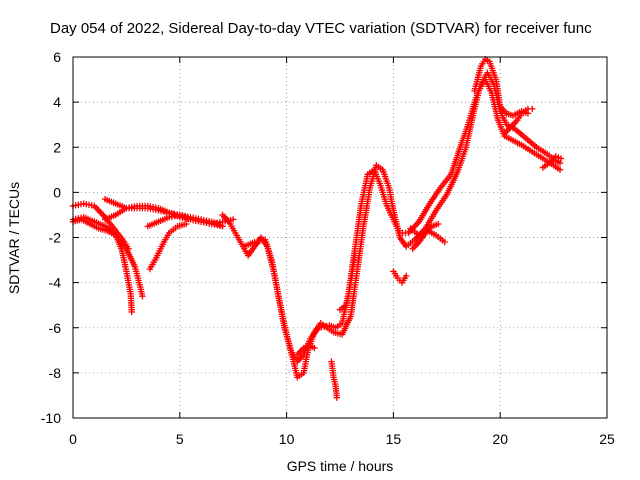 The width and height of the screenshot is (640, 480). I want to click on y-tick-label: 2, so click(57, 147).